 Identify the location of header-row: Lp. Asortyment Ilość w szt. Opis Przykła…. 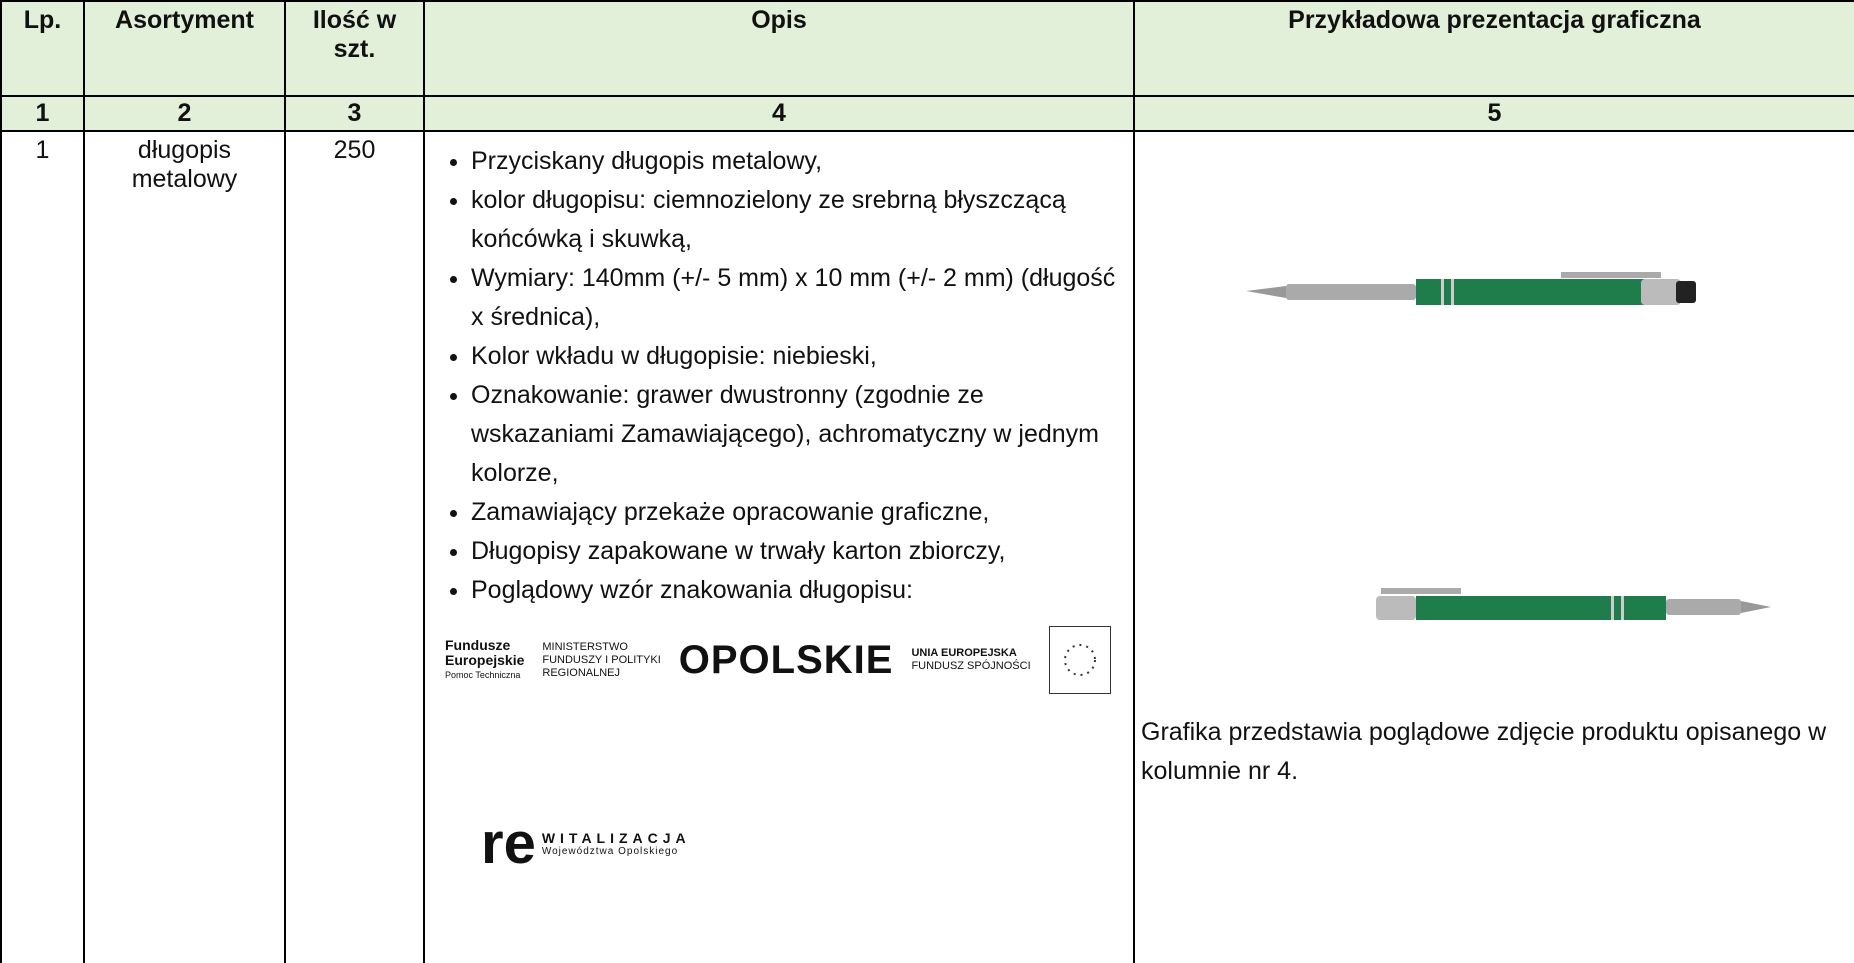
(927, 48).